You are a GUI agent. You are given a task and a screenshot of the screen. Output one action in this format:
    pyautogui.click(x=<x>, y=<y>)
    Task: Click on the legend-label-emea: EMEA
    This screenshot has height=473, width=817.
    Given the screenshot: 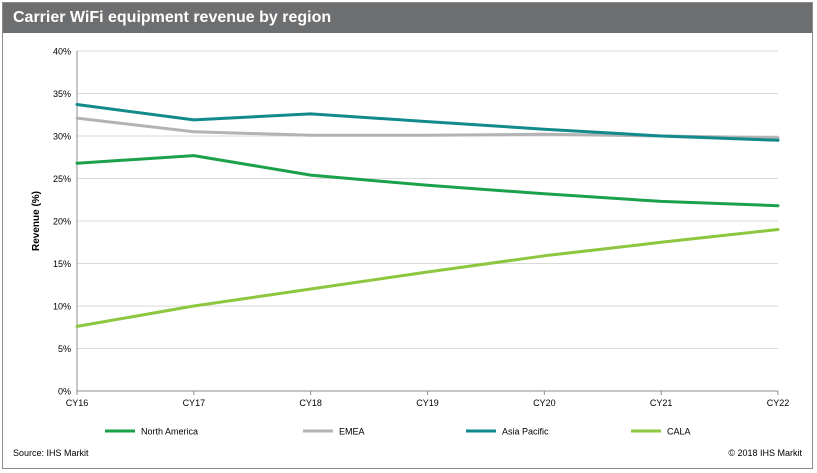 What is the action you would take?
    pyautogui.click(x=352, y=432)
    